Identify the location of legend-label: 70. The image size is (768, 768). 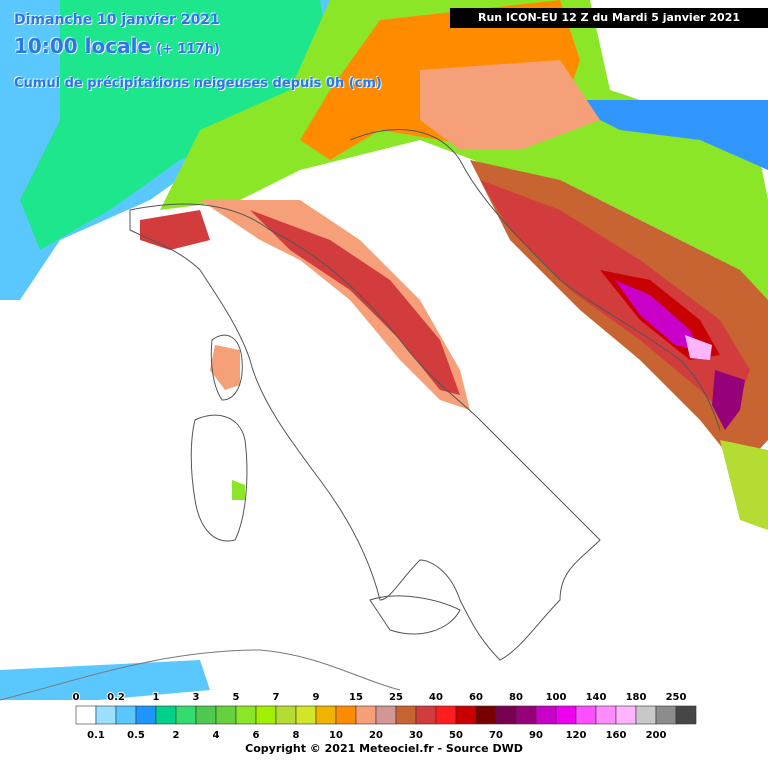
(496, 735).